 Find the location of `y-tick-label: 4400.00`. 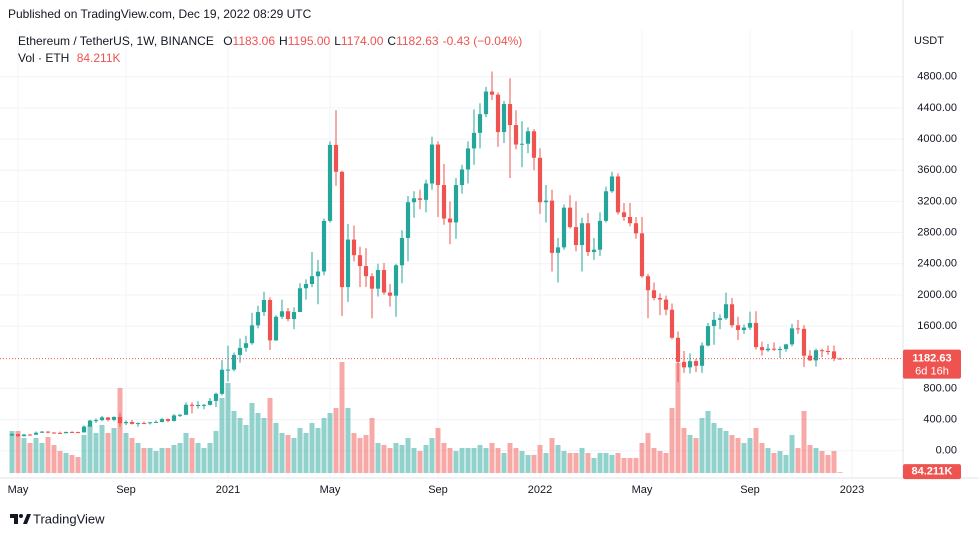

y-tick-label: 4400.00 is located at coordinates (937, 108).